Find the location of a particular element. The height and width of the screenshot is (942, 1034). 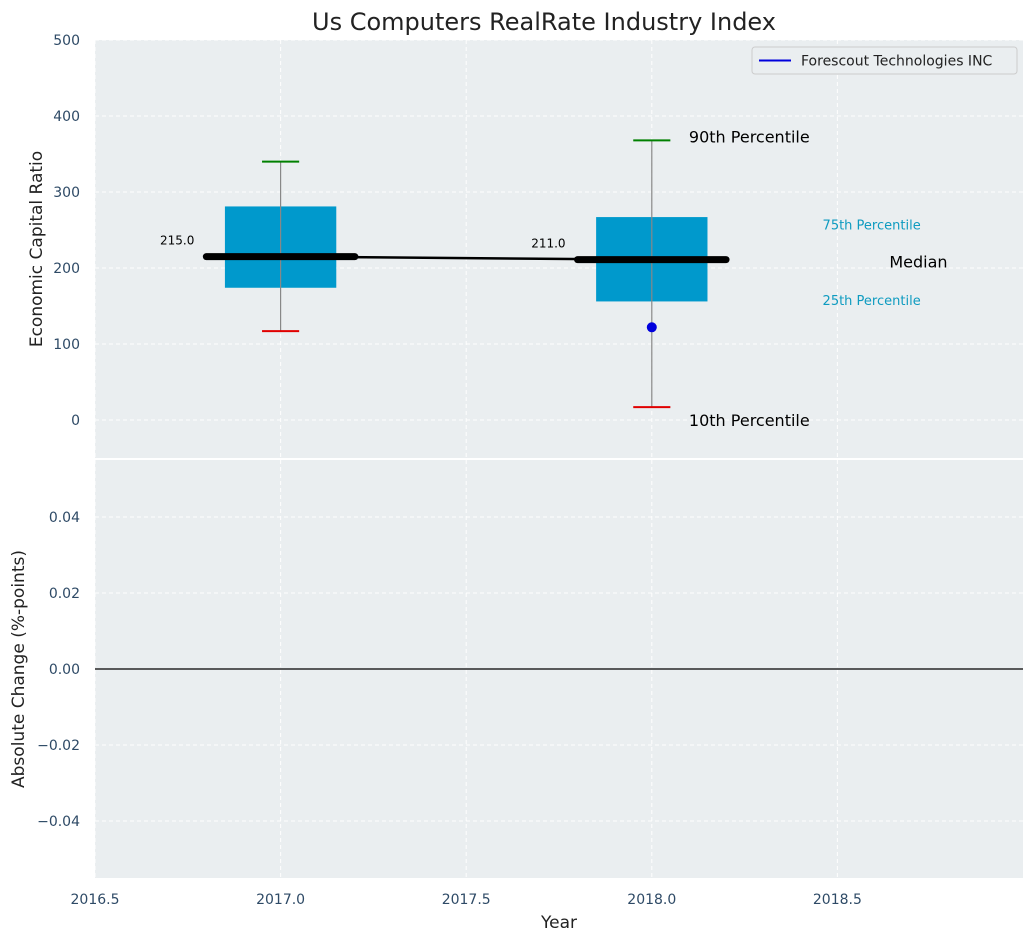

bottom-y-tick-label: 0.00 is located at coordinates (64, 670).